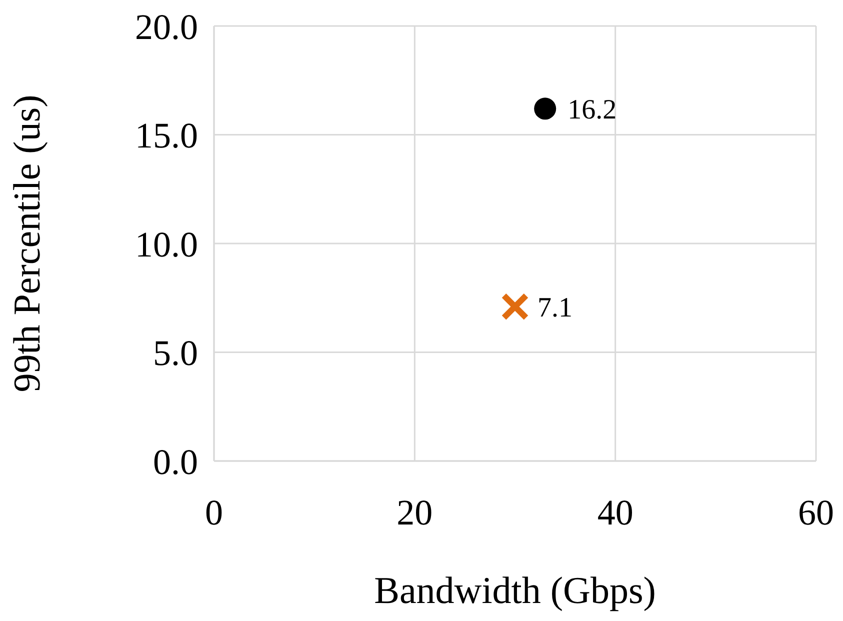 This screenshot has width=843, height=621. Describe the element at coordinates (515, 591) in the screenshot. I see `x-axis-title: Bandwidth (Gbps)` at that location.